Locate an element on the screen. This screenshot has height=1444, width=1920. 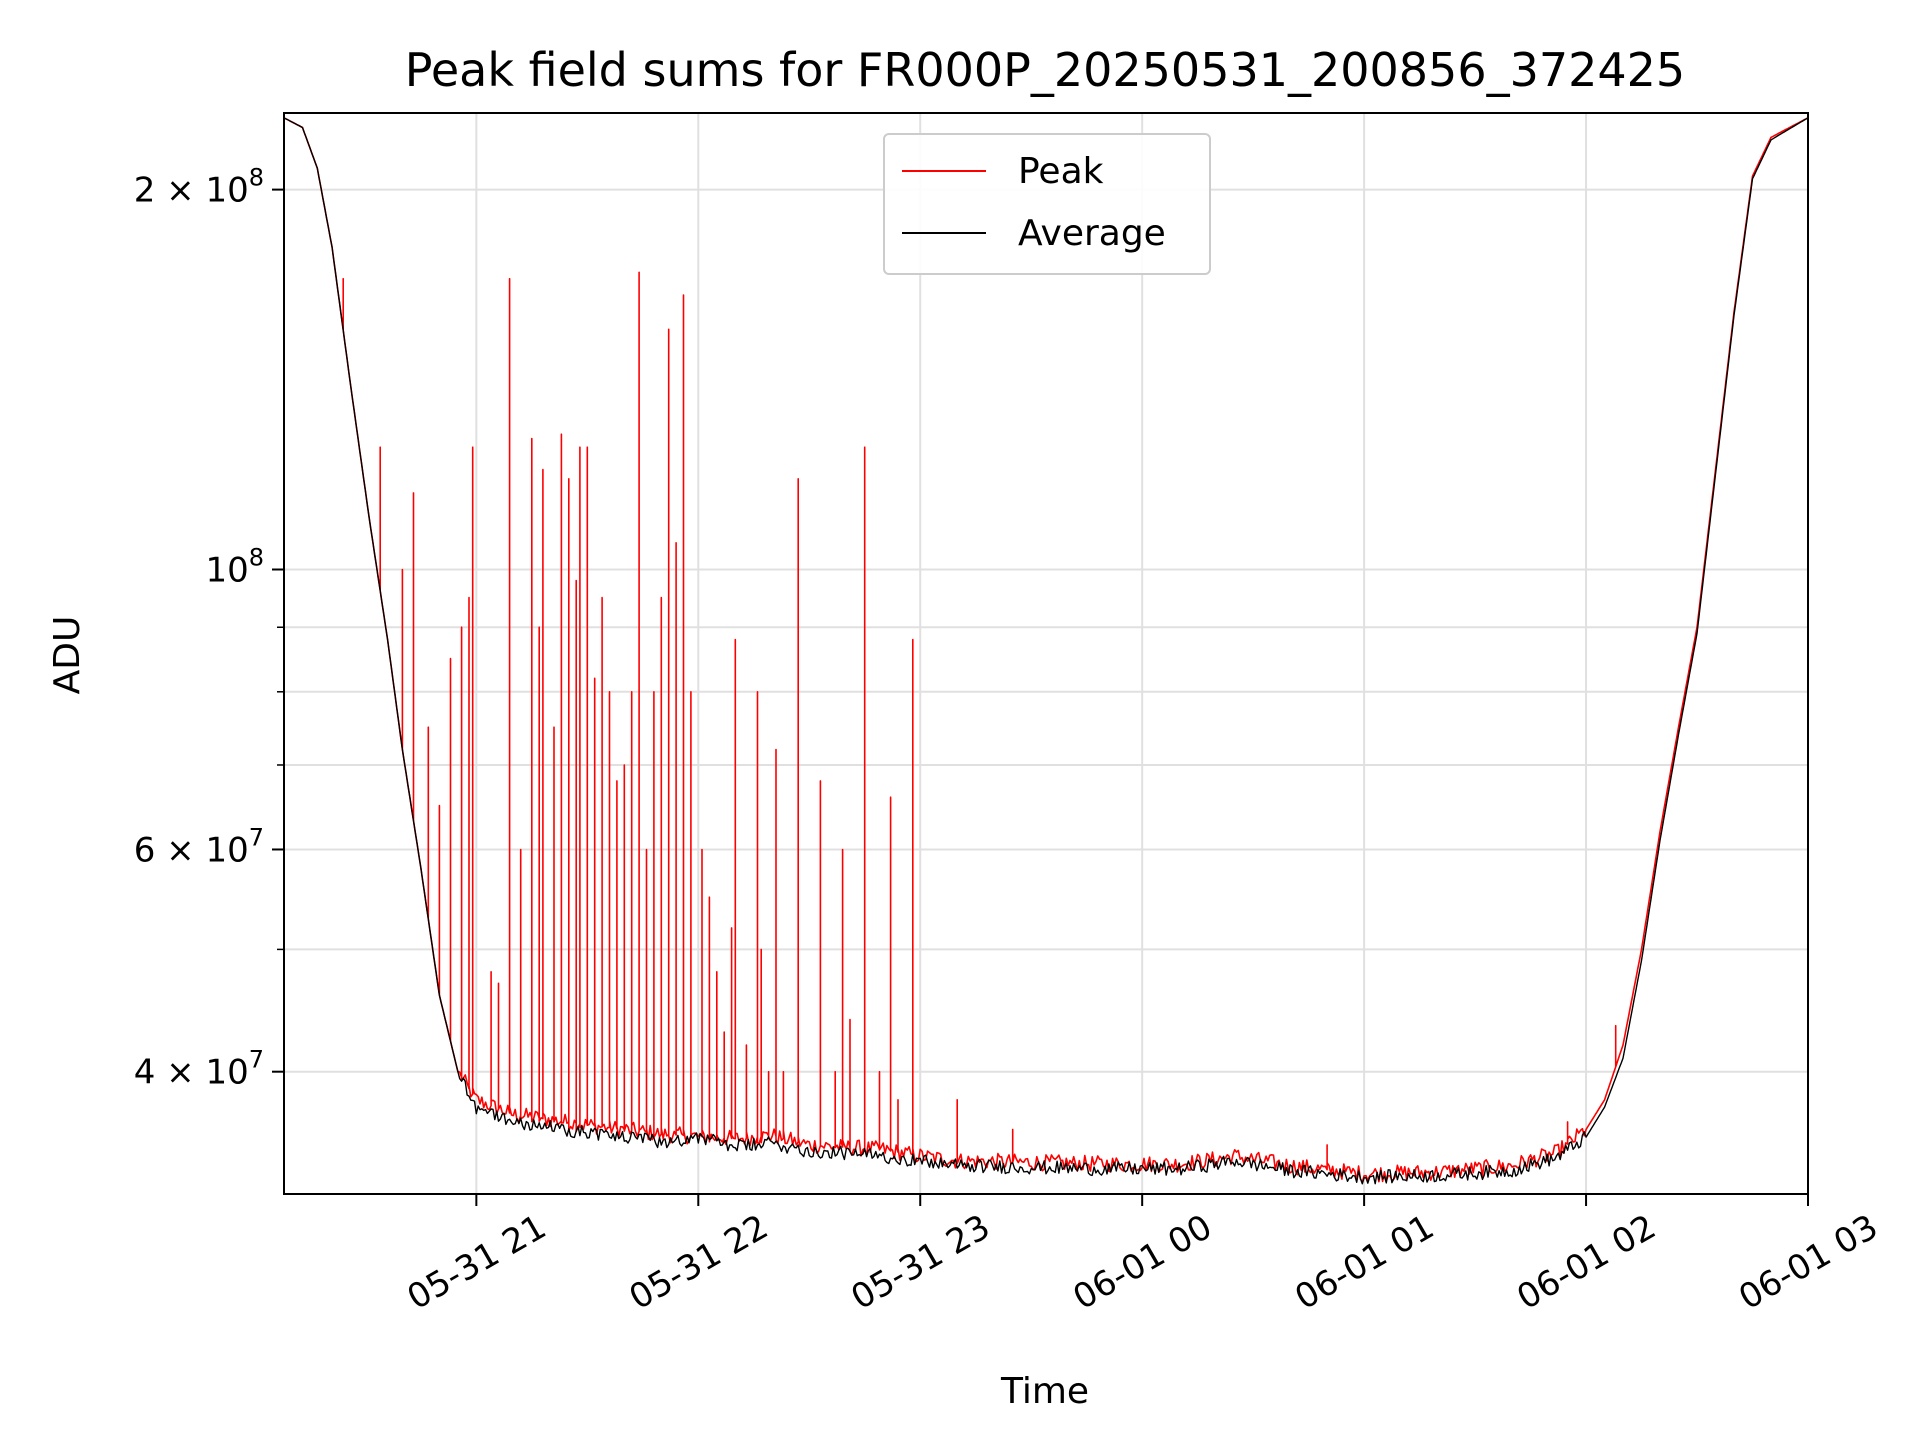
legend-box is located at coordinates (1047, 204).